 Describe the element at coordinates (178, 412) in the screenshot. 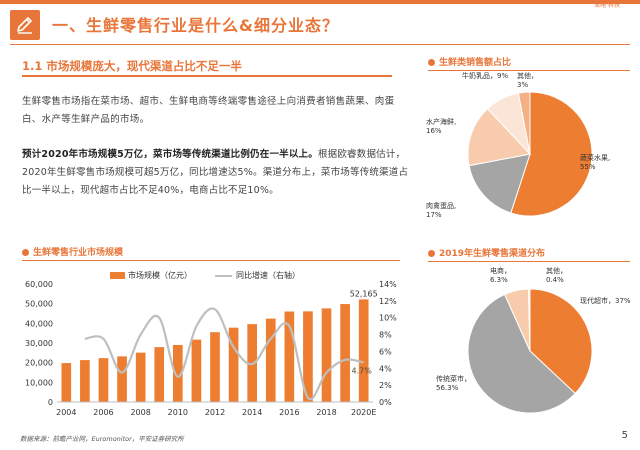

I see `x-tick-2010: 2010` at that location.